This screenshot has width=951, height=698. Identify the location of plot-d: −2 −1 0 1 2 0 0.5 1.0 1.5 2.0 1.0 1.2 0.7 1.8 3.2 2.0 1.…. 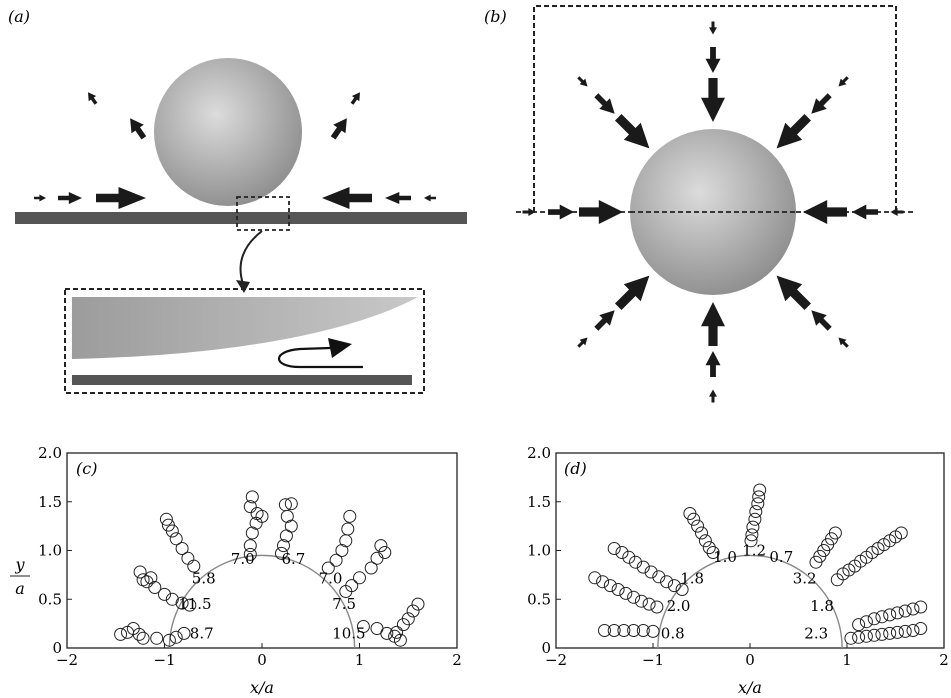
(738, 556).